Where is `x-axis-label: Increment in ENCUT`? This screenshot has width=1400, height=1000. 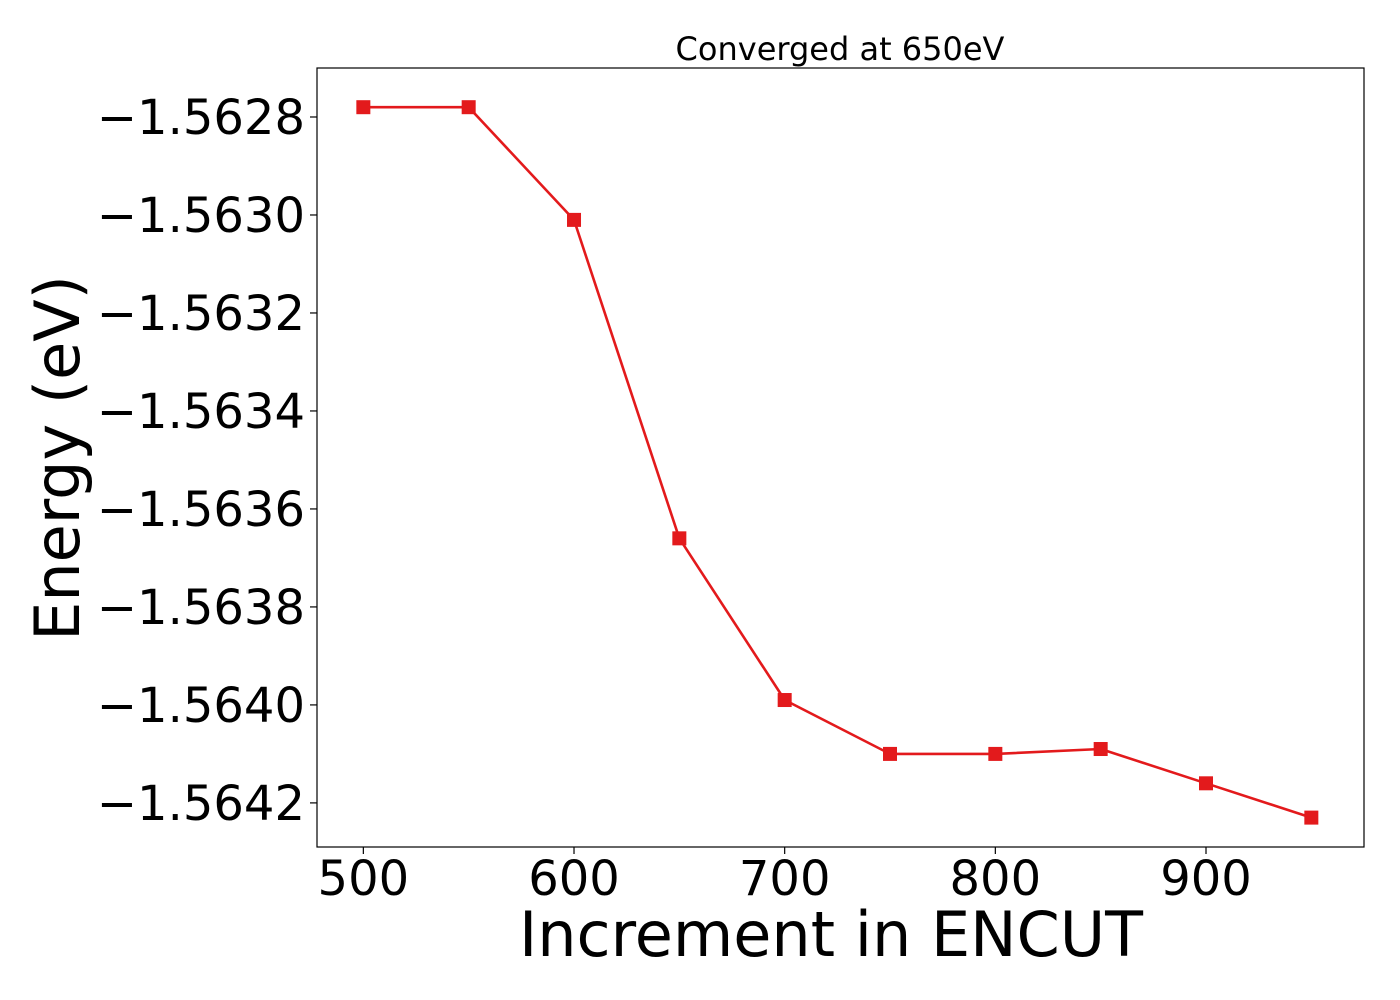 x-axis-label: Increment in ENCUT is located at coordinates (831, 934).